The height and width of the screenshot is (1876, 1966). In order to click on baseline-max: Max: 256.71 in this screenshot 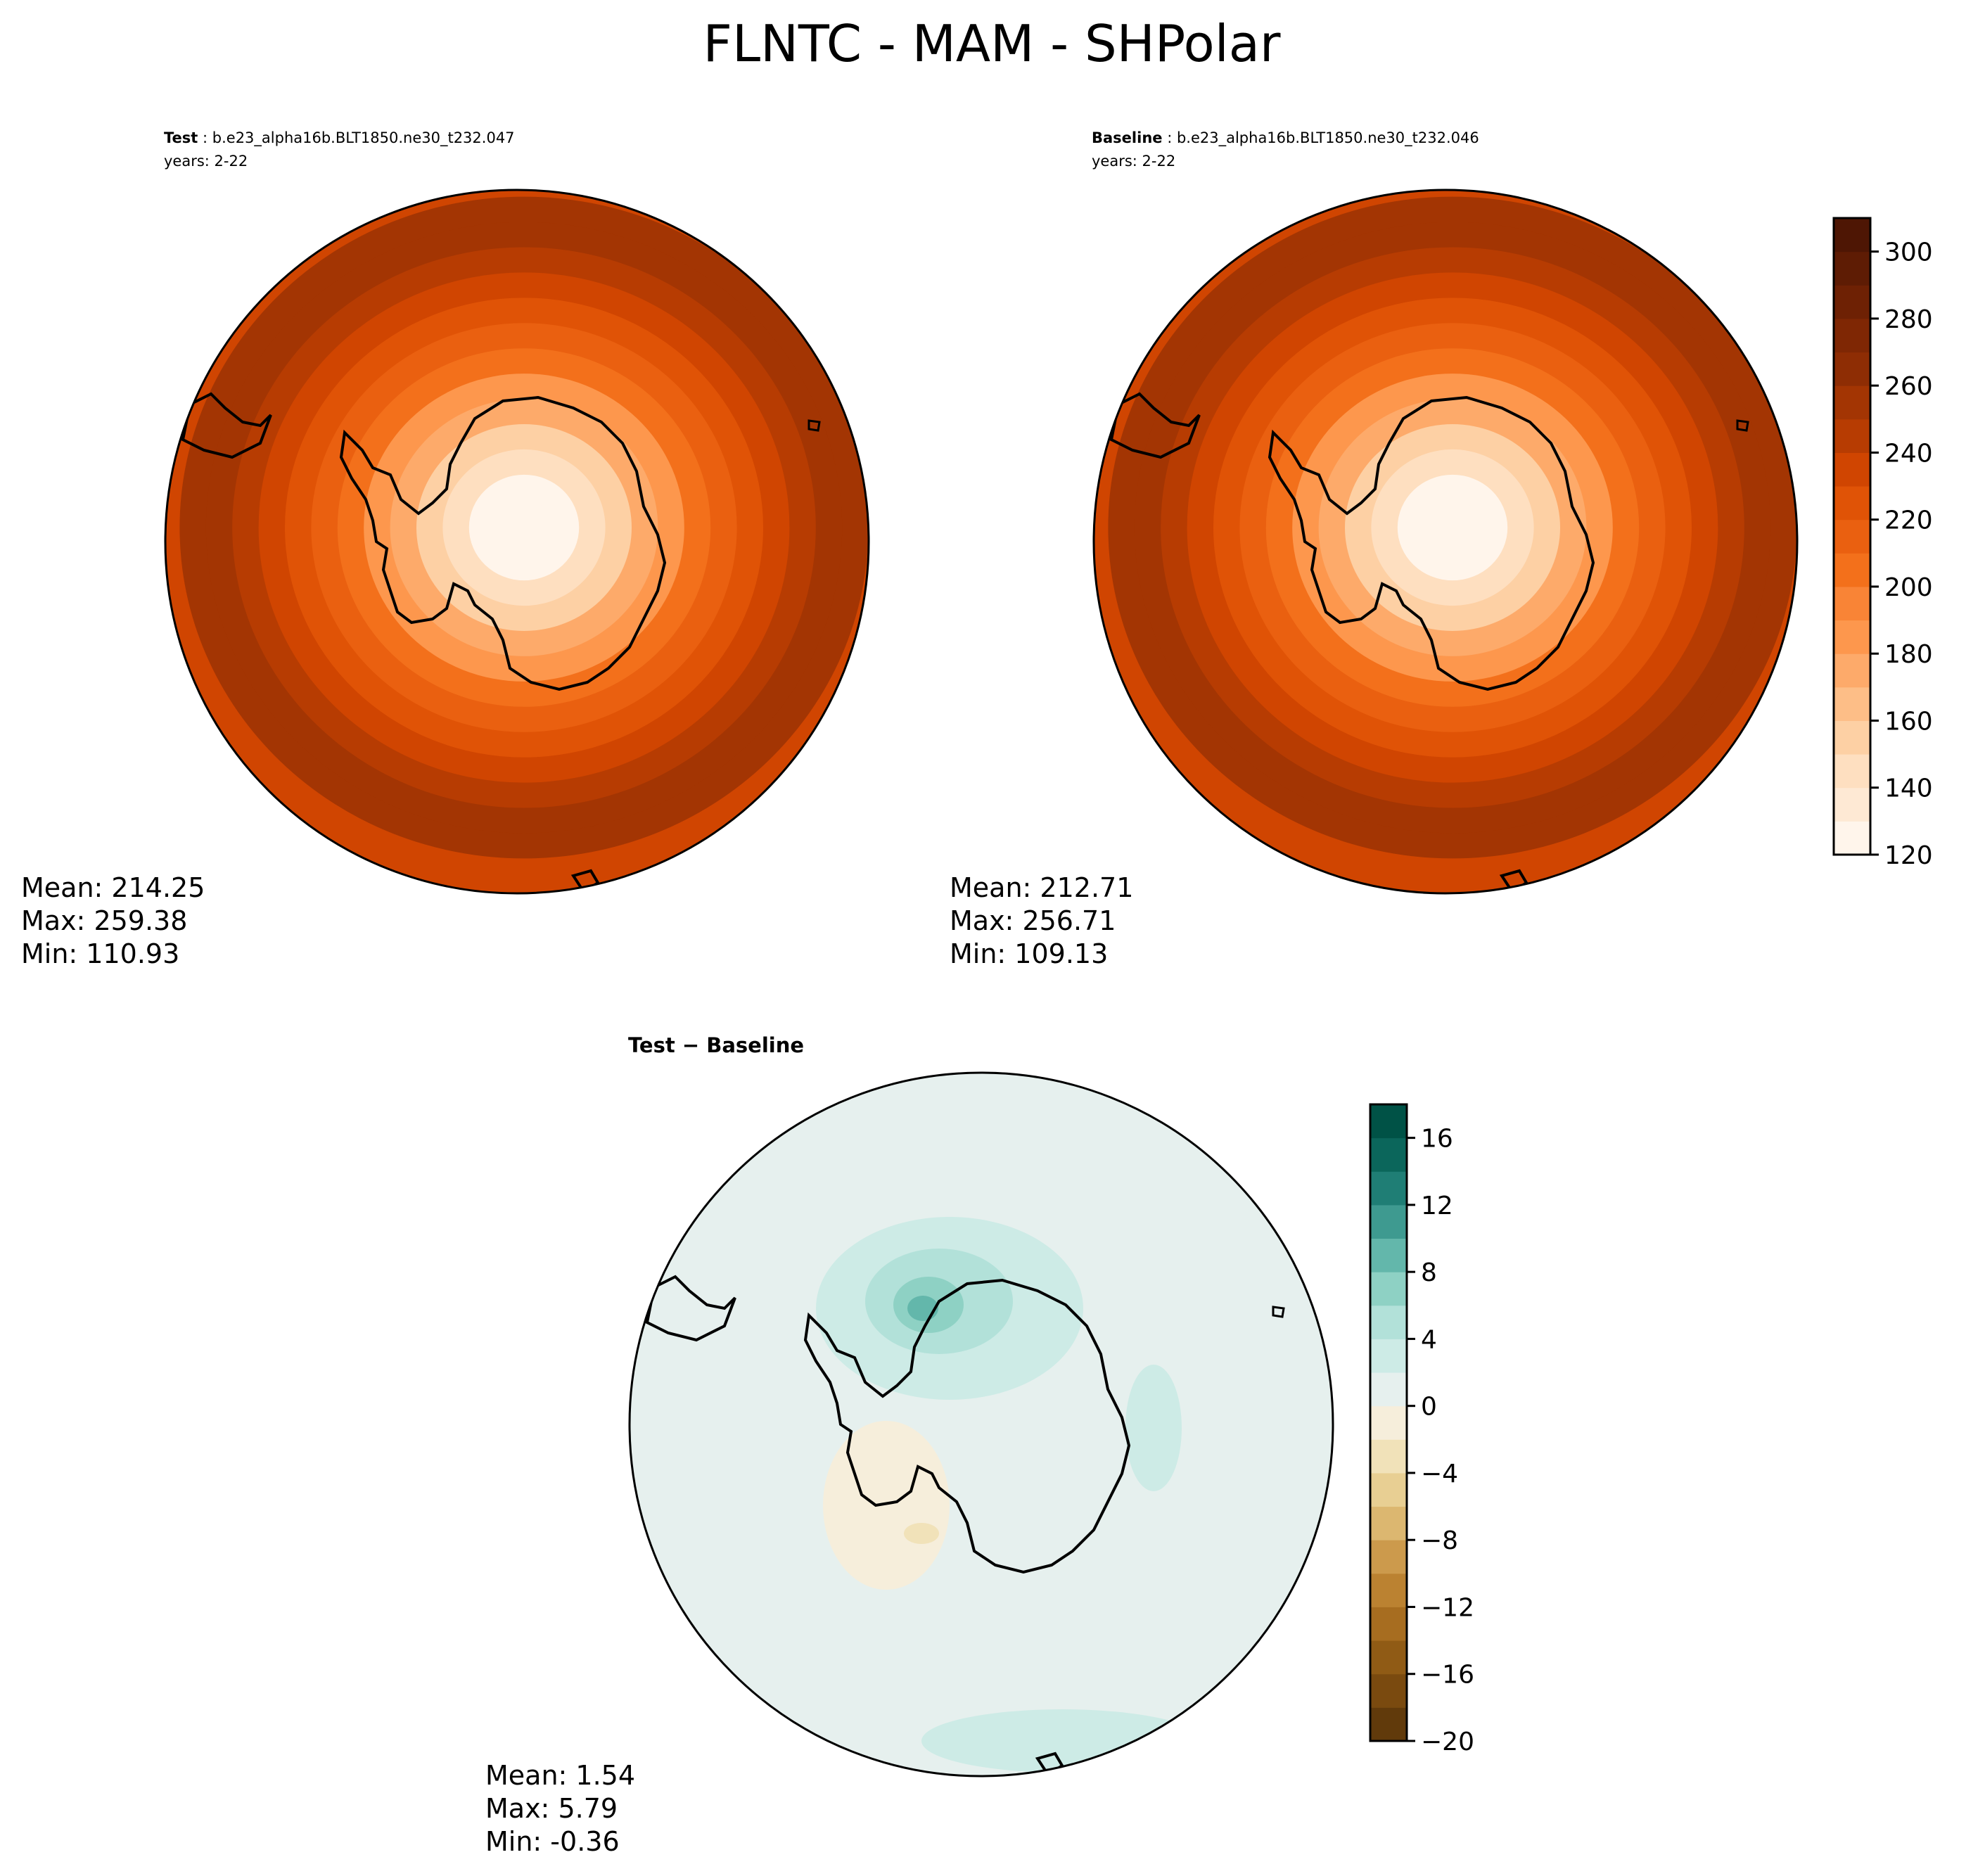, I will do `click(1033, 921)`.